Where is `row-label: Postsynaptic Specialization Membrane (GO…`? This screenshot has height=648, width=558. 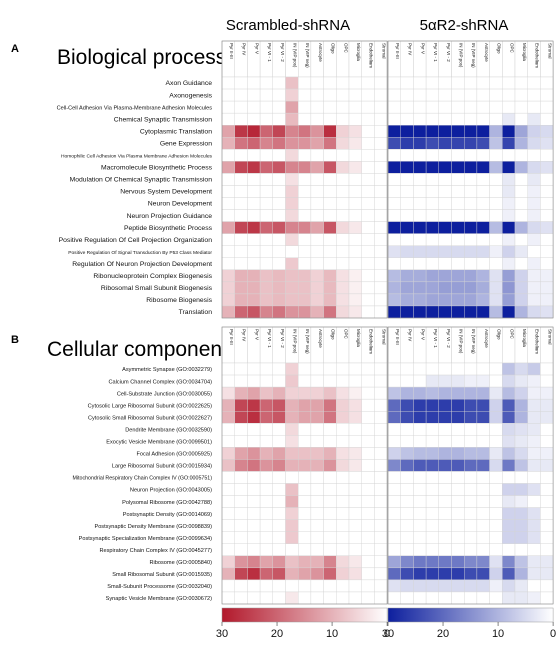
row-label: Postsynaptic Specialization Membrane (GO… is located at coordinates (146, 539).